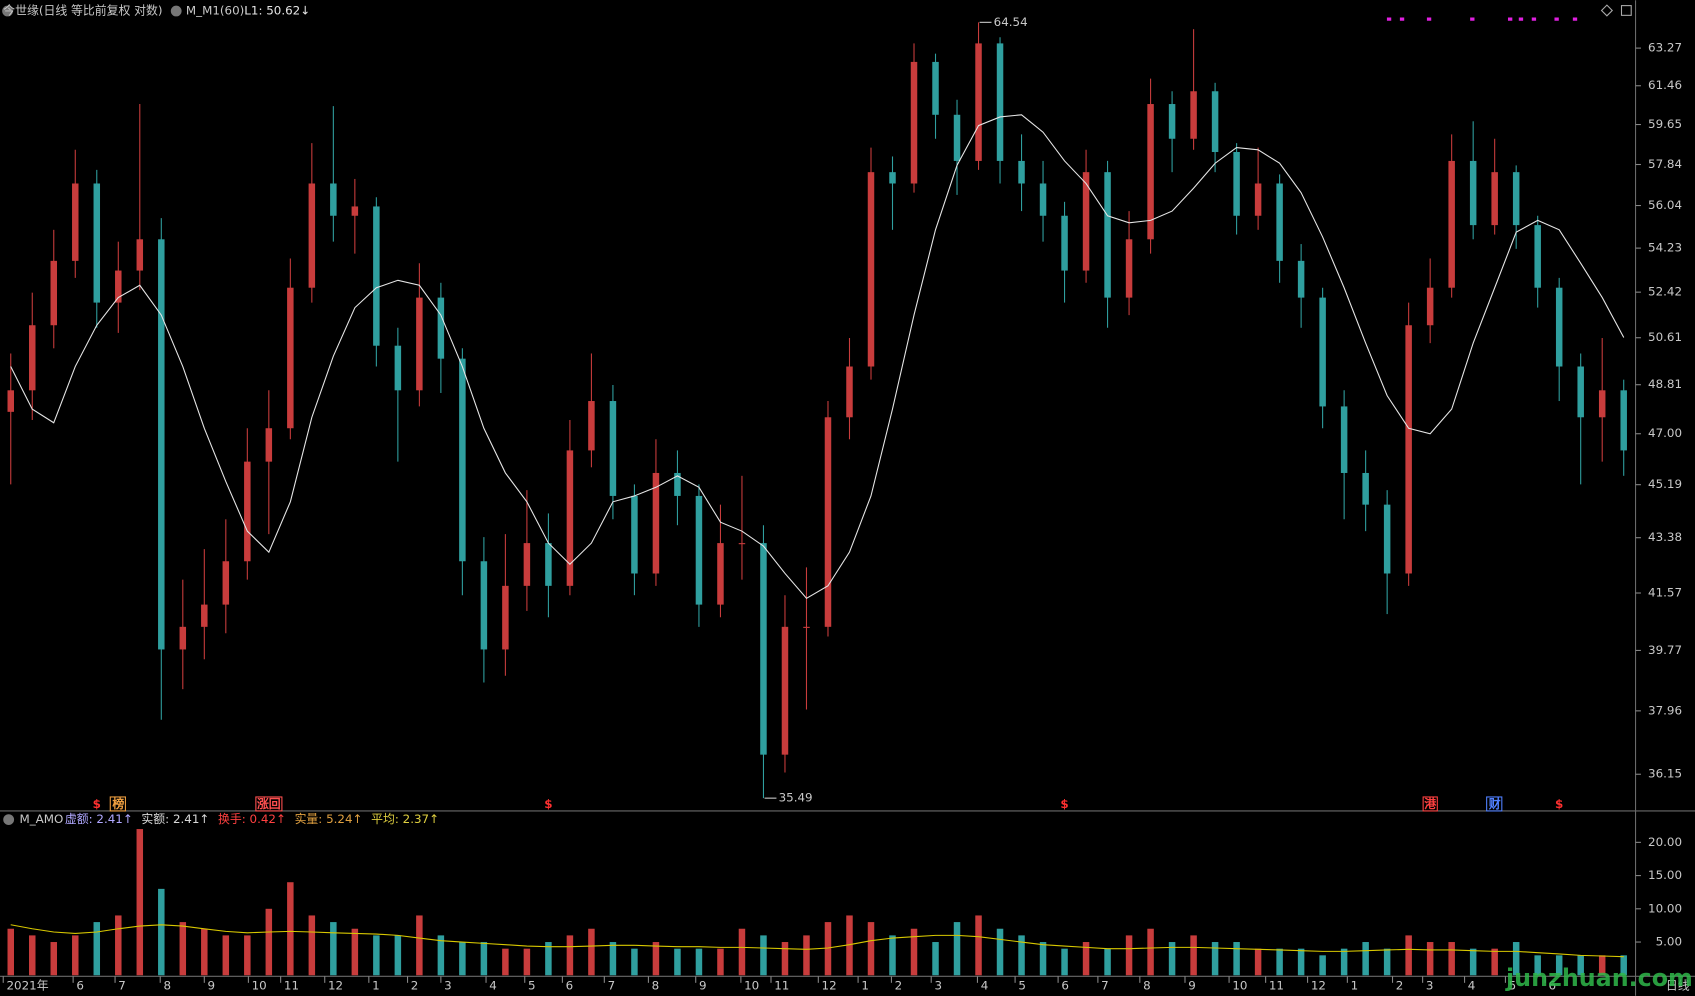 This screenshot has height=996, width=1695. Describe the element at coordinates (1665, 85) in the screenshot. I see `y-tick-label: 61.46` at that location.